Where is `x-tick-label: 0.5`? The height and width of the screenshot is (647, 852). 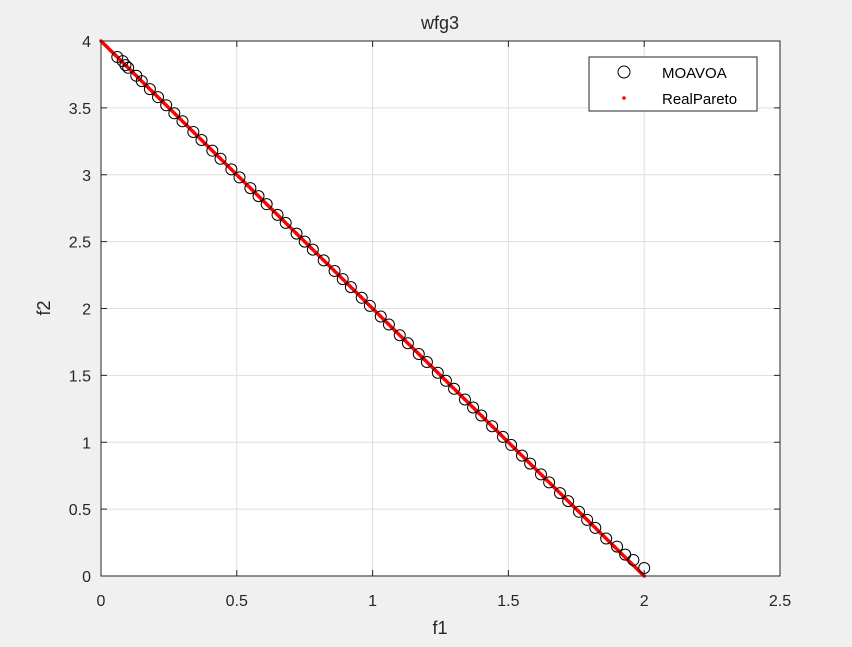
x-tick-label: 0.5 is located at coordinates (237, 601).